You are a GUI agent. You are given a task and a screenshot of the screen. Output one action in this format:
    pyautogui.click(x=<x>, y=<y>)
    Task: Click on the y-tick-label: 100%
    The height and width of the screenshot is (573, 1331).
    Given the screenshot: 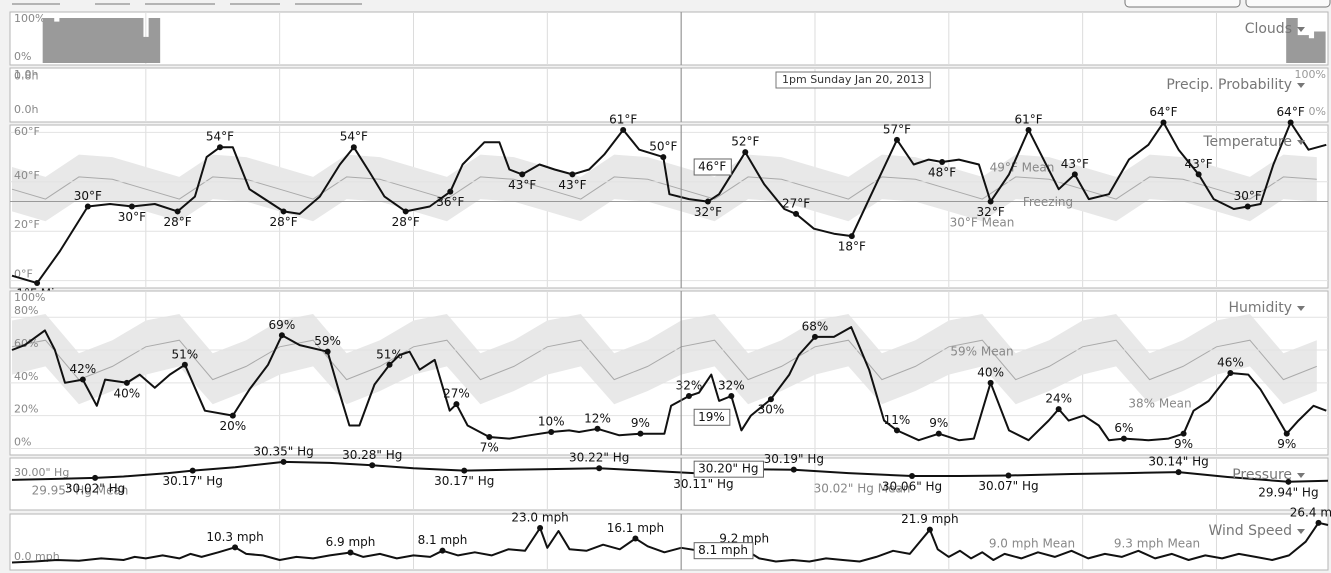 What is the action you would take?
    pyautogui.click(x=29, y=297)
    